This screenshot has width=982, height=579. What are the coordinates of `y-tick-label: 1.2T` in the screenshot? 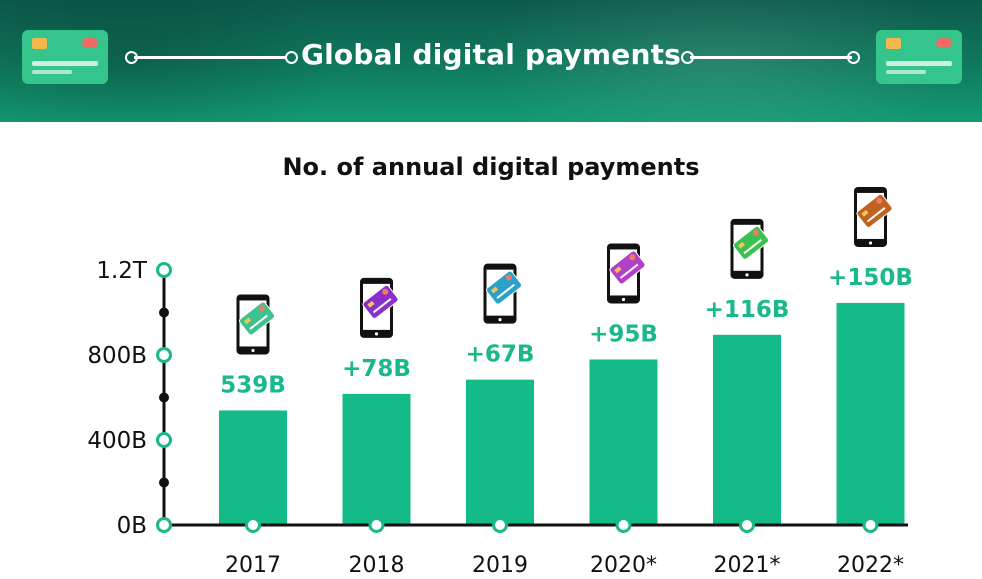 It's located at (122, 271).